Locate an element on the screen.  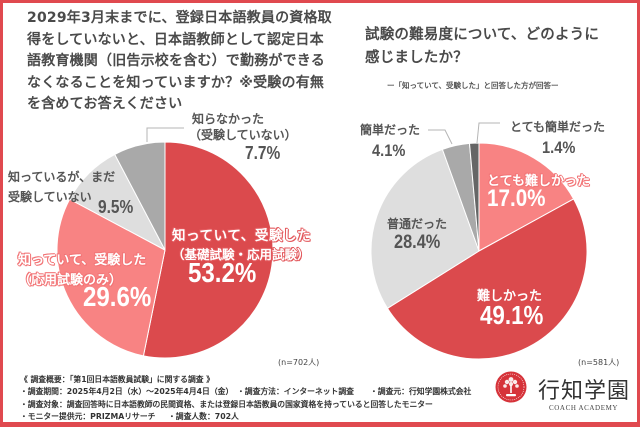
left-title-line: 得をしていないと、日本語教師として認定日本 is located at coordinates (175, 39).